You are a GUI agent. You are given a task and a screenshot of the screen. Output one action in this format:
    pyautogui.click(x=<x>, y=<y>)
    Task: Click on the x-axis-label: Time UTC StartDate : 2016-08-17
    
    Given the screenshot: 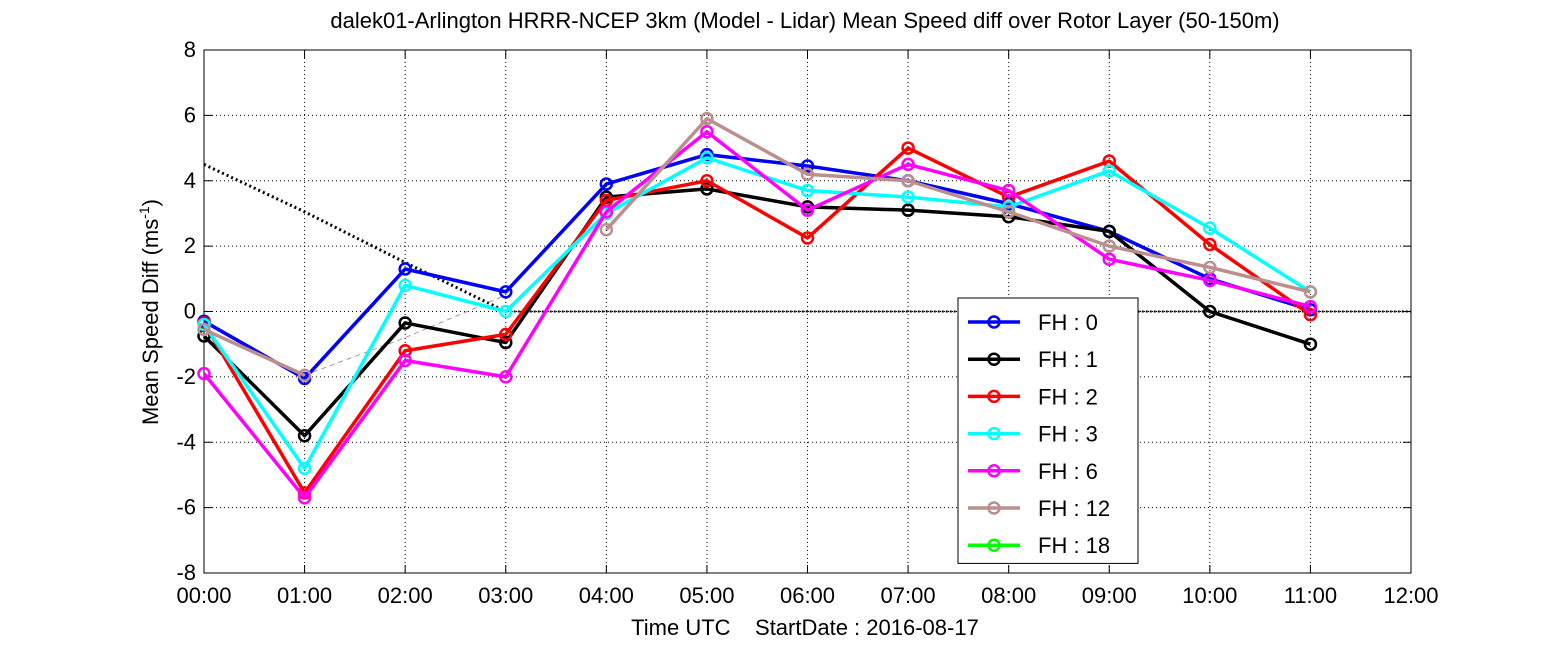 What is the action you would take?
    pyautogui.click(x=805, y=627)
    